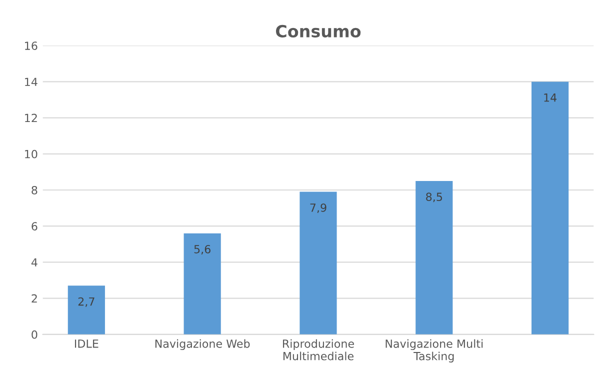 Image resolution: width=612 pixels, height=380 pixels. Describe the element at coordinates (34, 298) in the screenshot. I see `y-tick-label: 2` at that location.